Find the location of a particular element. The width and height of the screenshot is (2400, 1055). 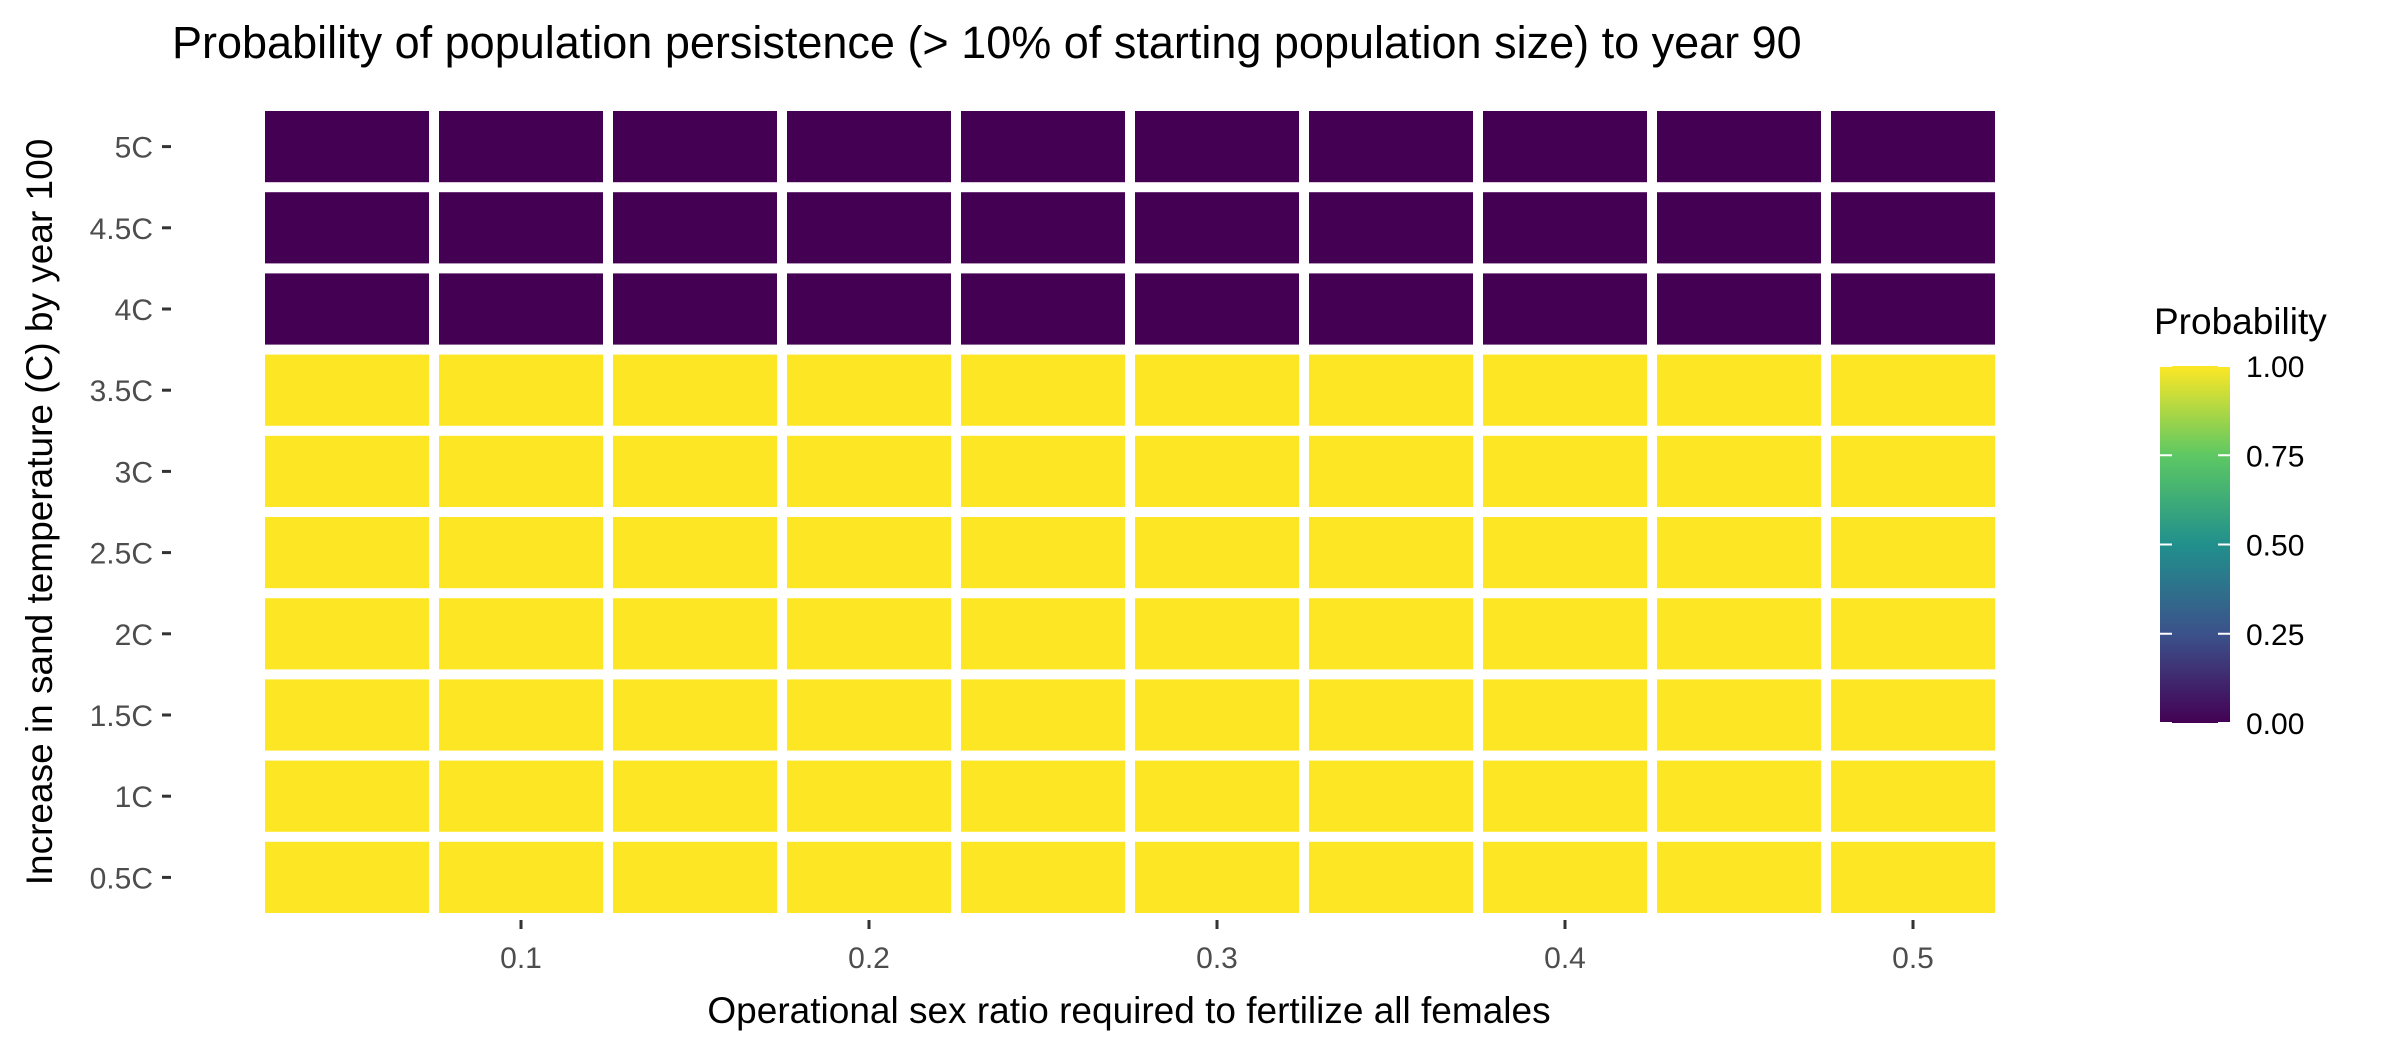

y-tick-label: 2C is located at coordinates (134, 635).